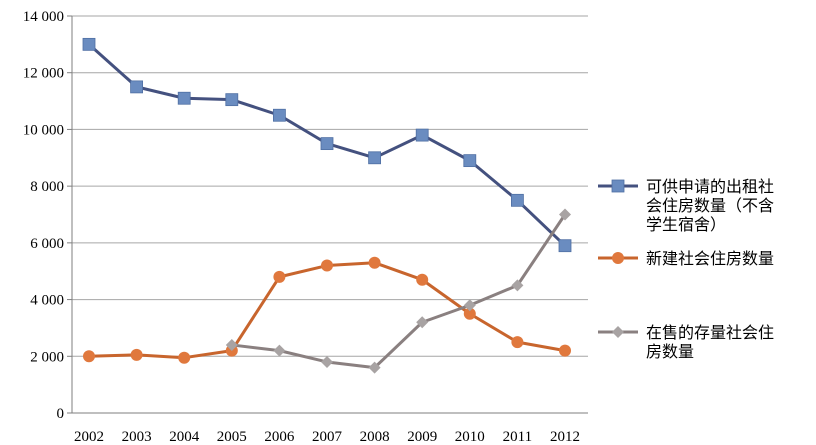  What do you see at coordinates (137, 437) in the screenshot?
I see `x-tick-label: 2003` at bounding box center [137, 437].